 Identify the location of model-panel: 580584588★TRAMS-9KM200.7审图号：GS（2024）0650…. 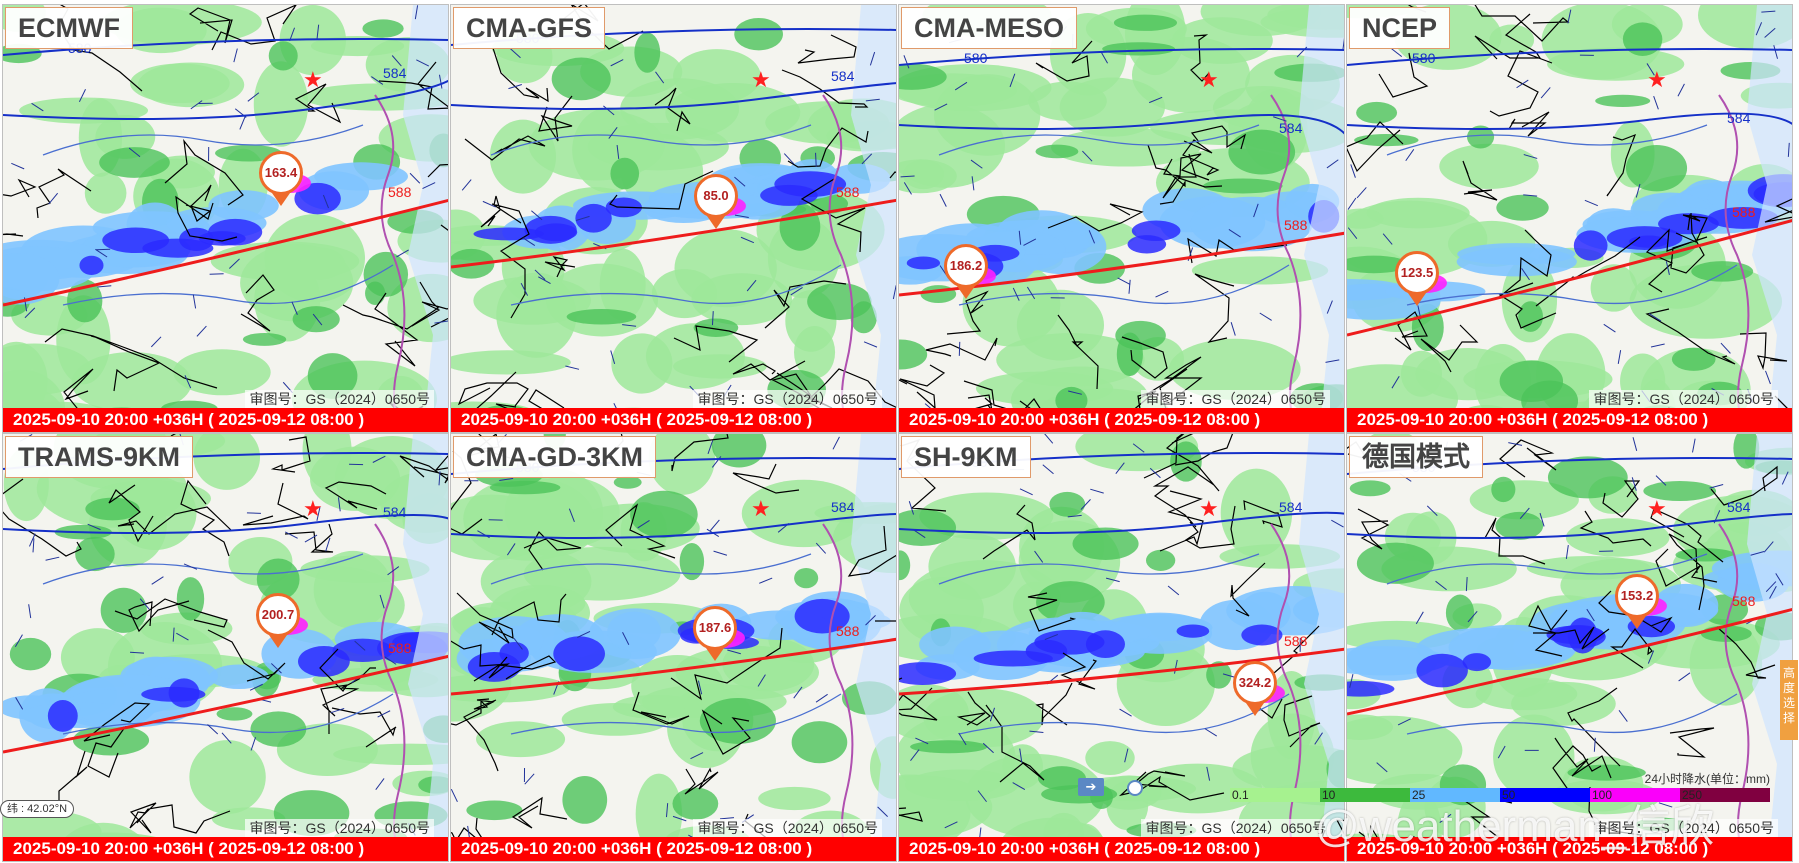
(225, 647).